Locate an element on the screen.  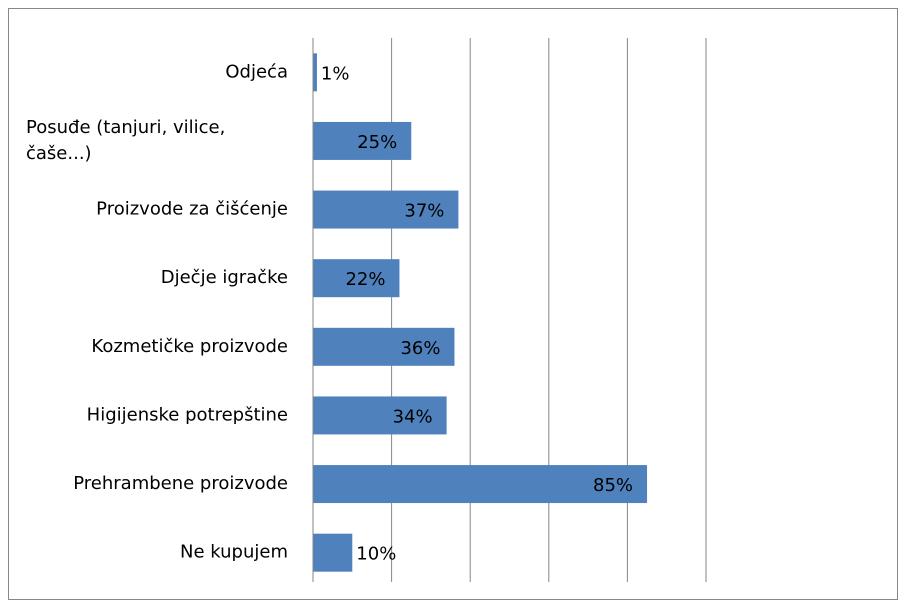
data-label: 34% is located at coordinates (413, 416).